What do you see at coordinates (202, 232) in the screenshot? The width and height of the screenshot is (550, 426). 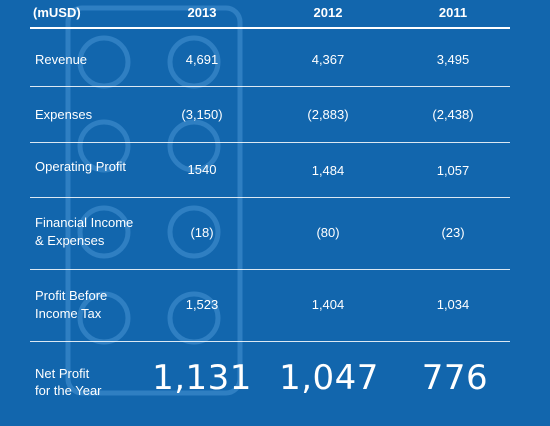 I see `value-2013: (18)` at bounding box center [202, 232].